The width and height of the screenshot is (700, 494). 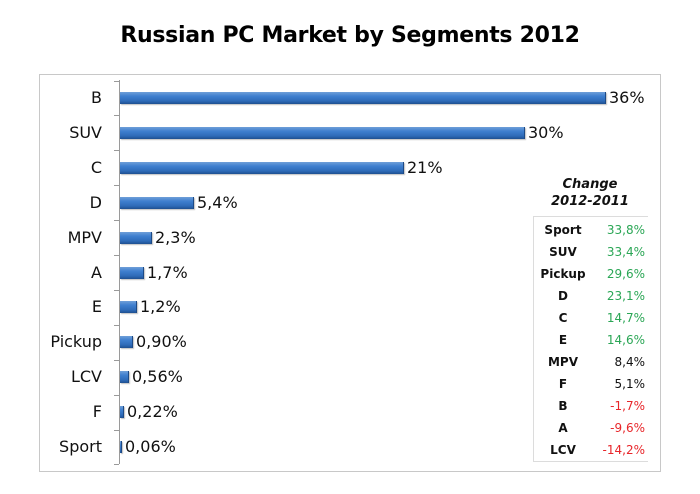 I want to click on value-label: 0,06%, so click(x=150, y=446).